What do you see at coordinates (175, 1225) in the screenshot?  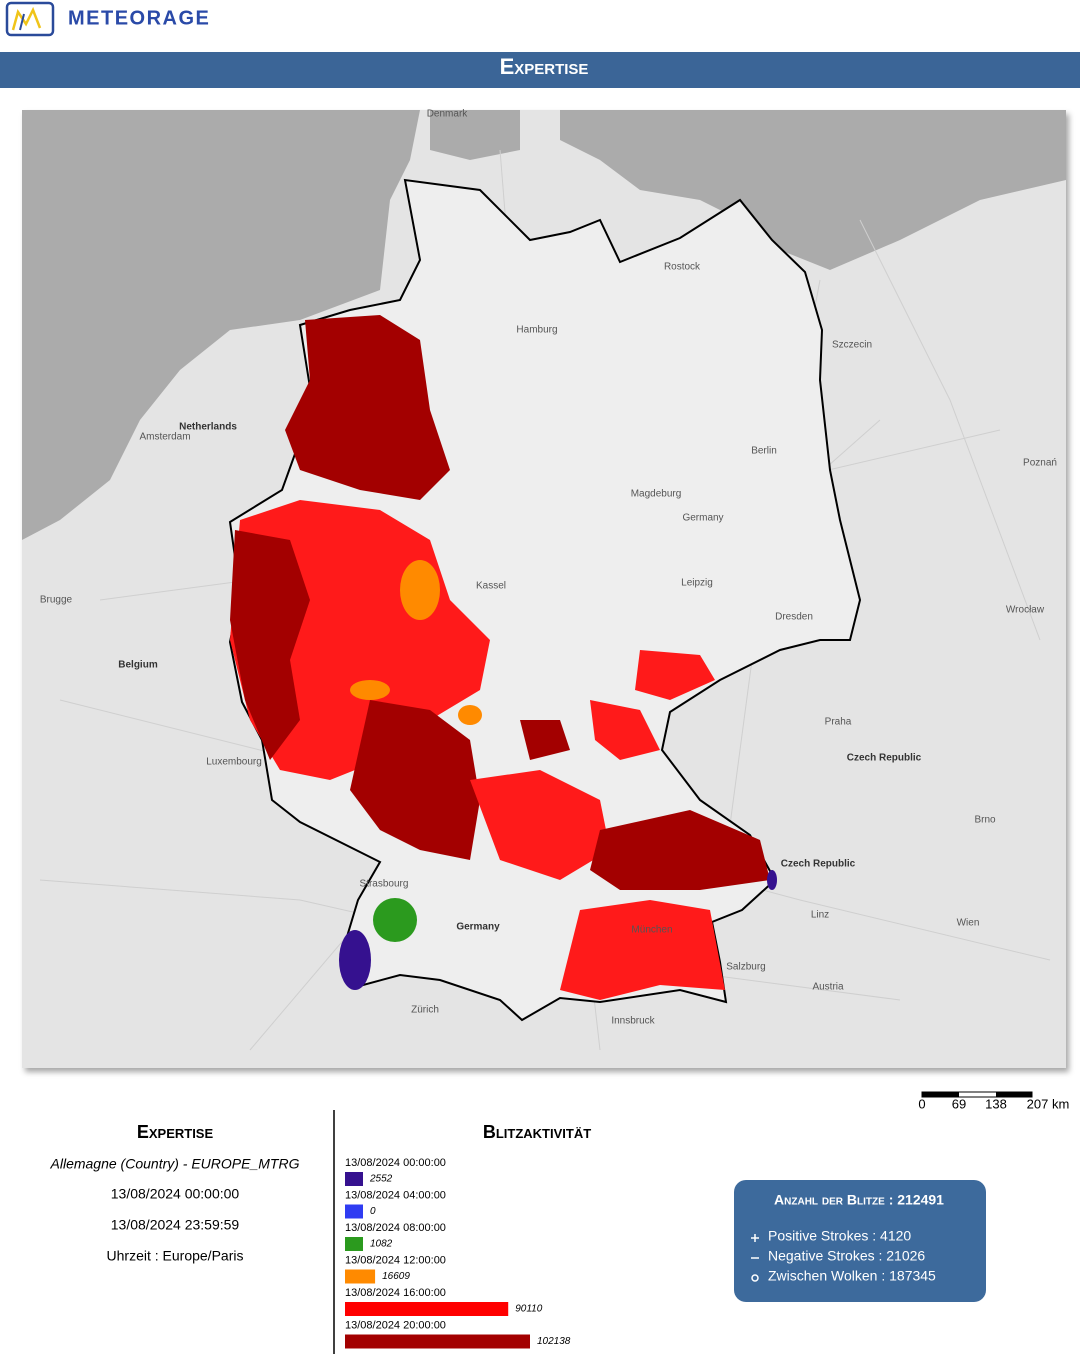 I see `expertise-end: 13/08/2024 23:59:59` at bounding box center [175, 1225].